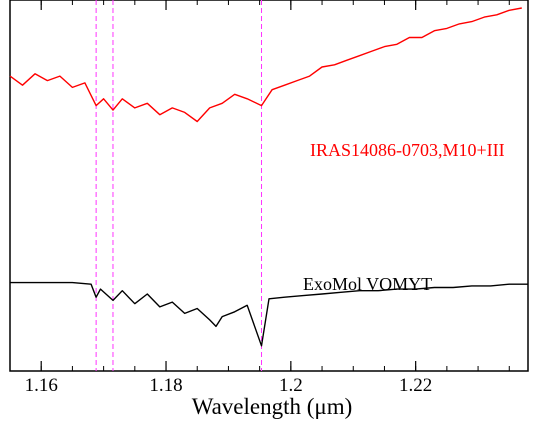 This screenshot has height=421, width=533. Describe the element at coordinates (415, 385) in the screenshot. I see `x-tick-label: 1.22` at that location.